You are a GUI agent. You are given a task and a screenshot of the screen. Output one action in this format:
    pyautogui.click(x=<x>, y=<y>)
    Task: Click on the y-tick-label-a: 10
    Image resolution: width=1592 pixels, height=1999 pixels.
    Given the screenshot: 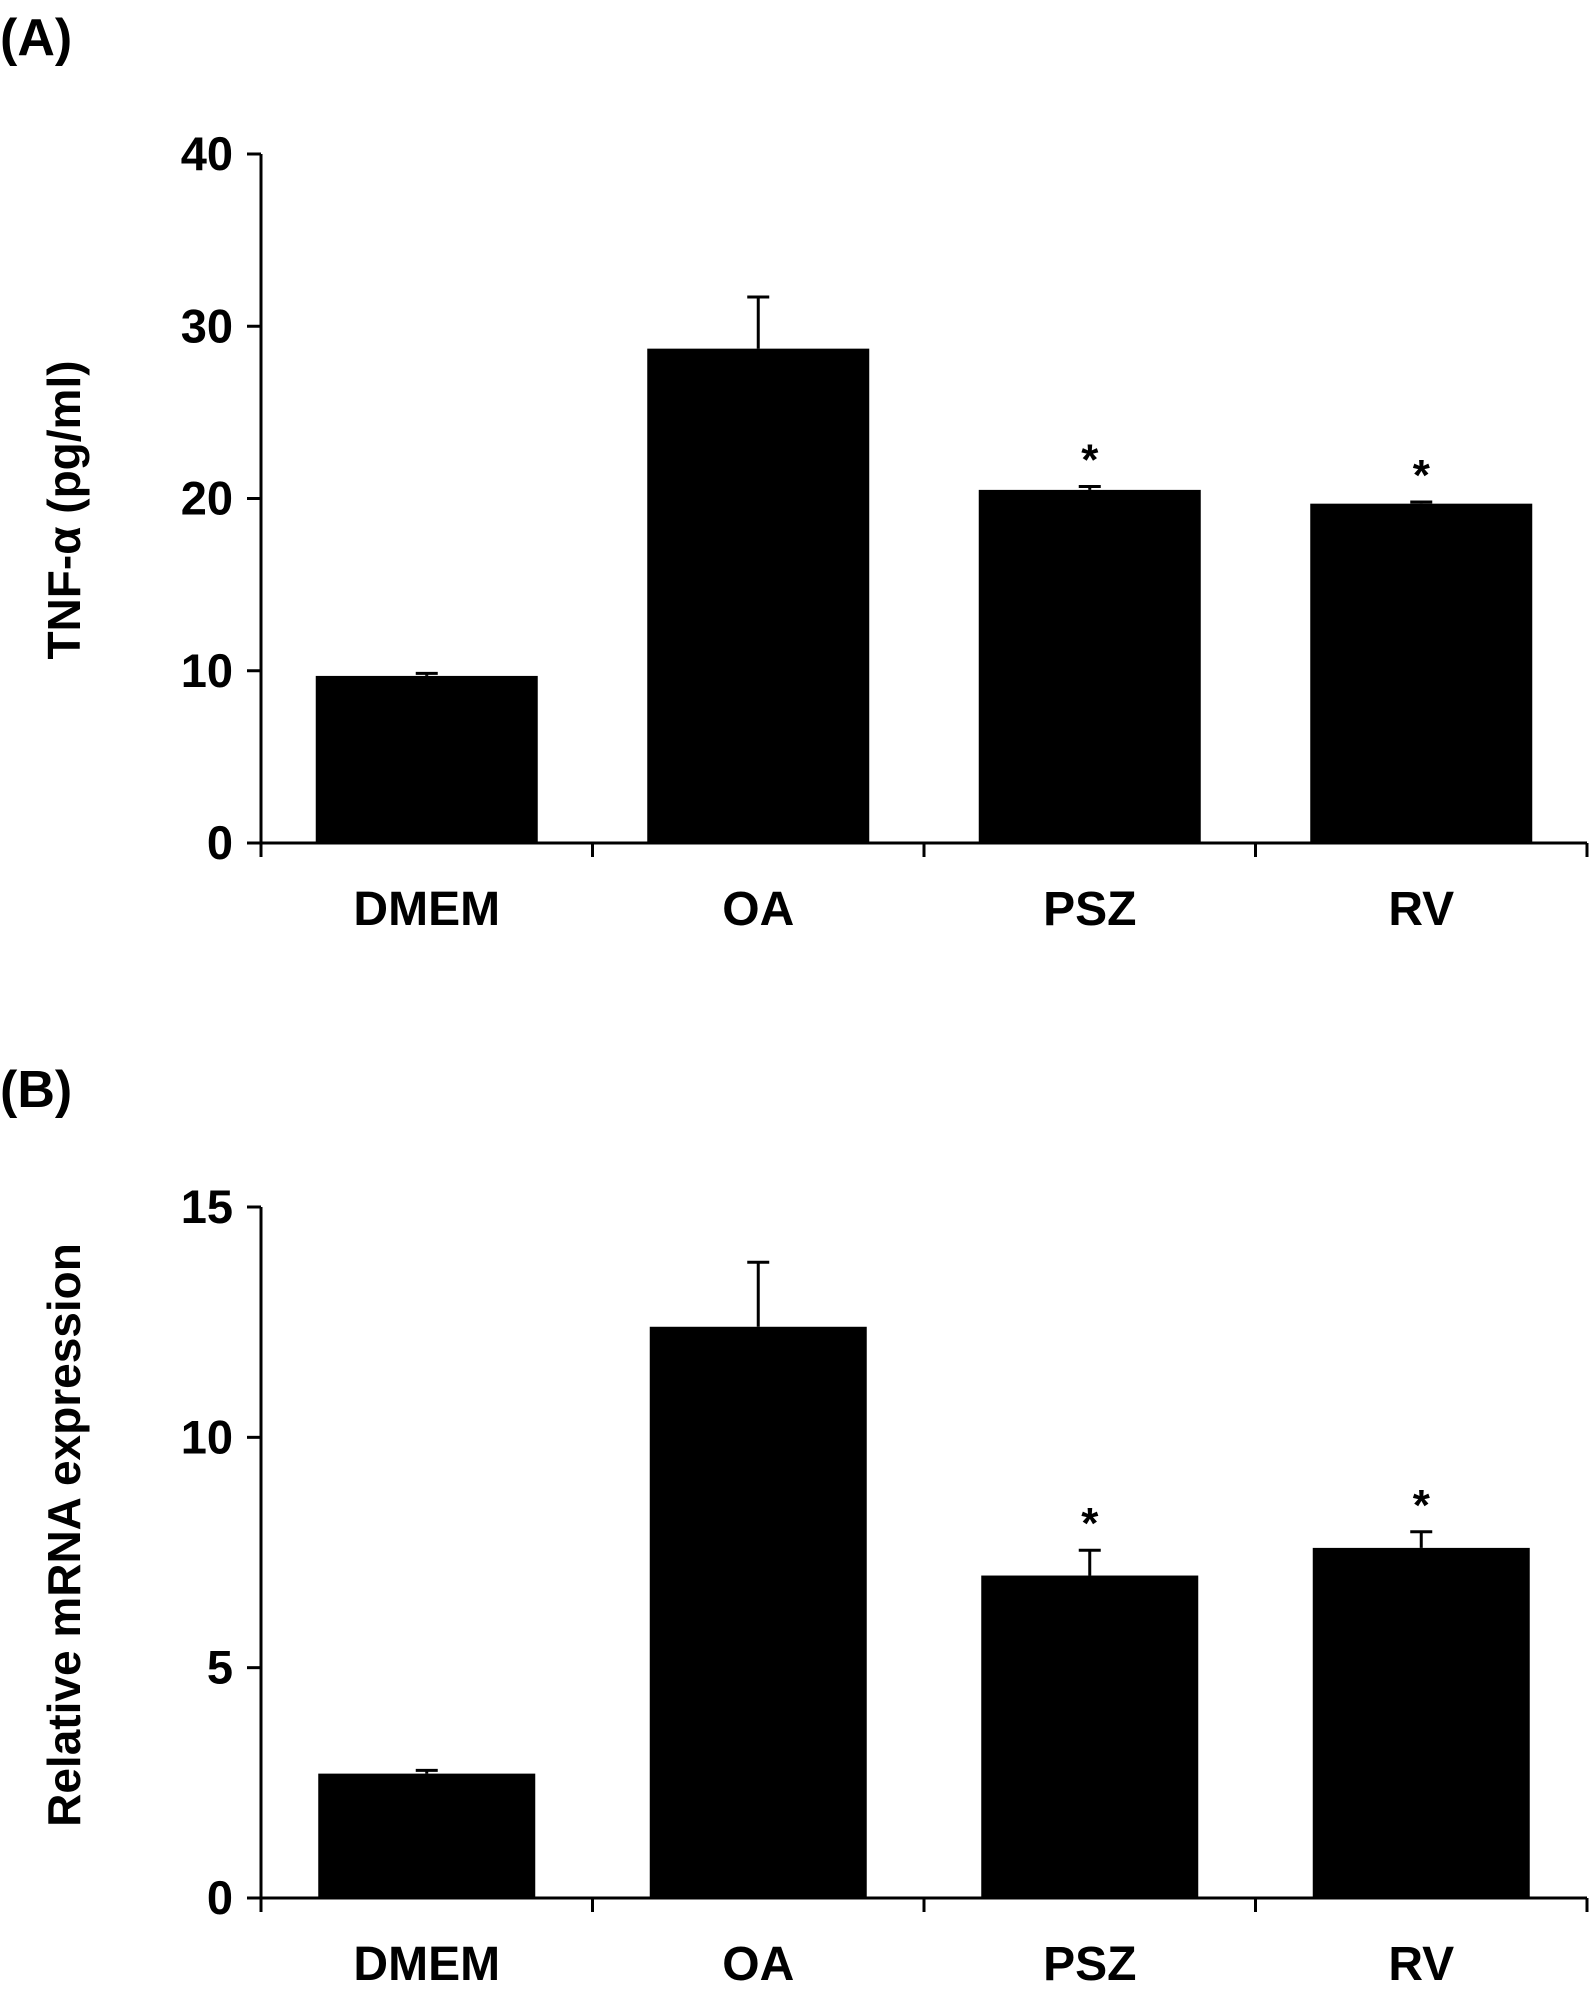 What is the action you would take?
    pyautogui.click(x=207, y=670)
    